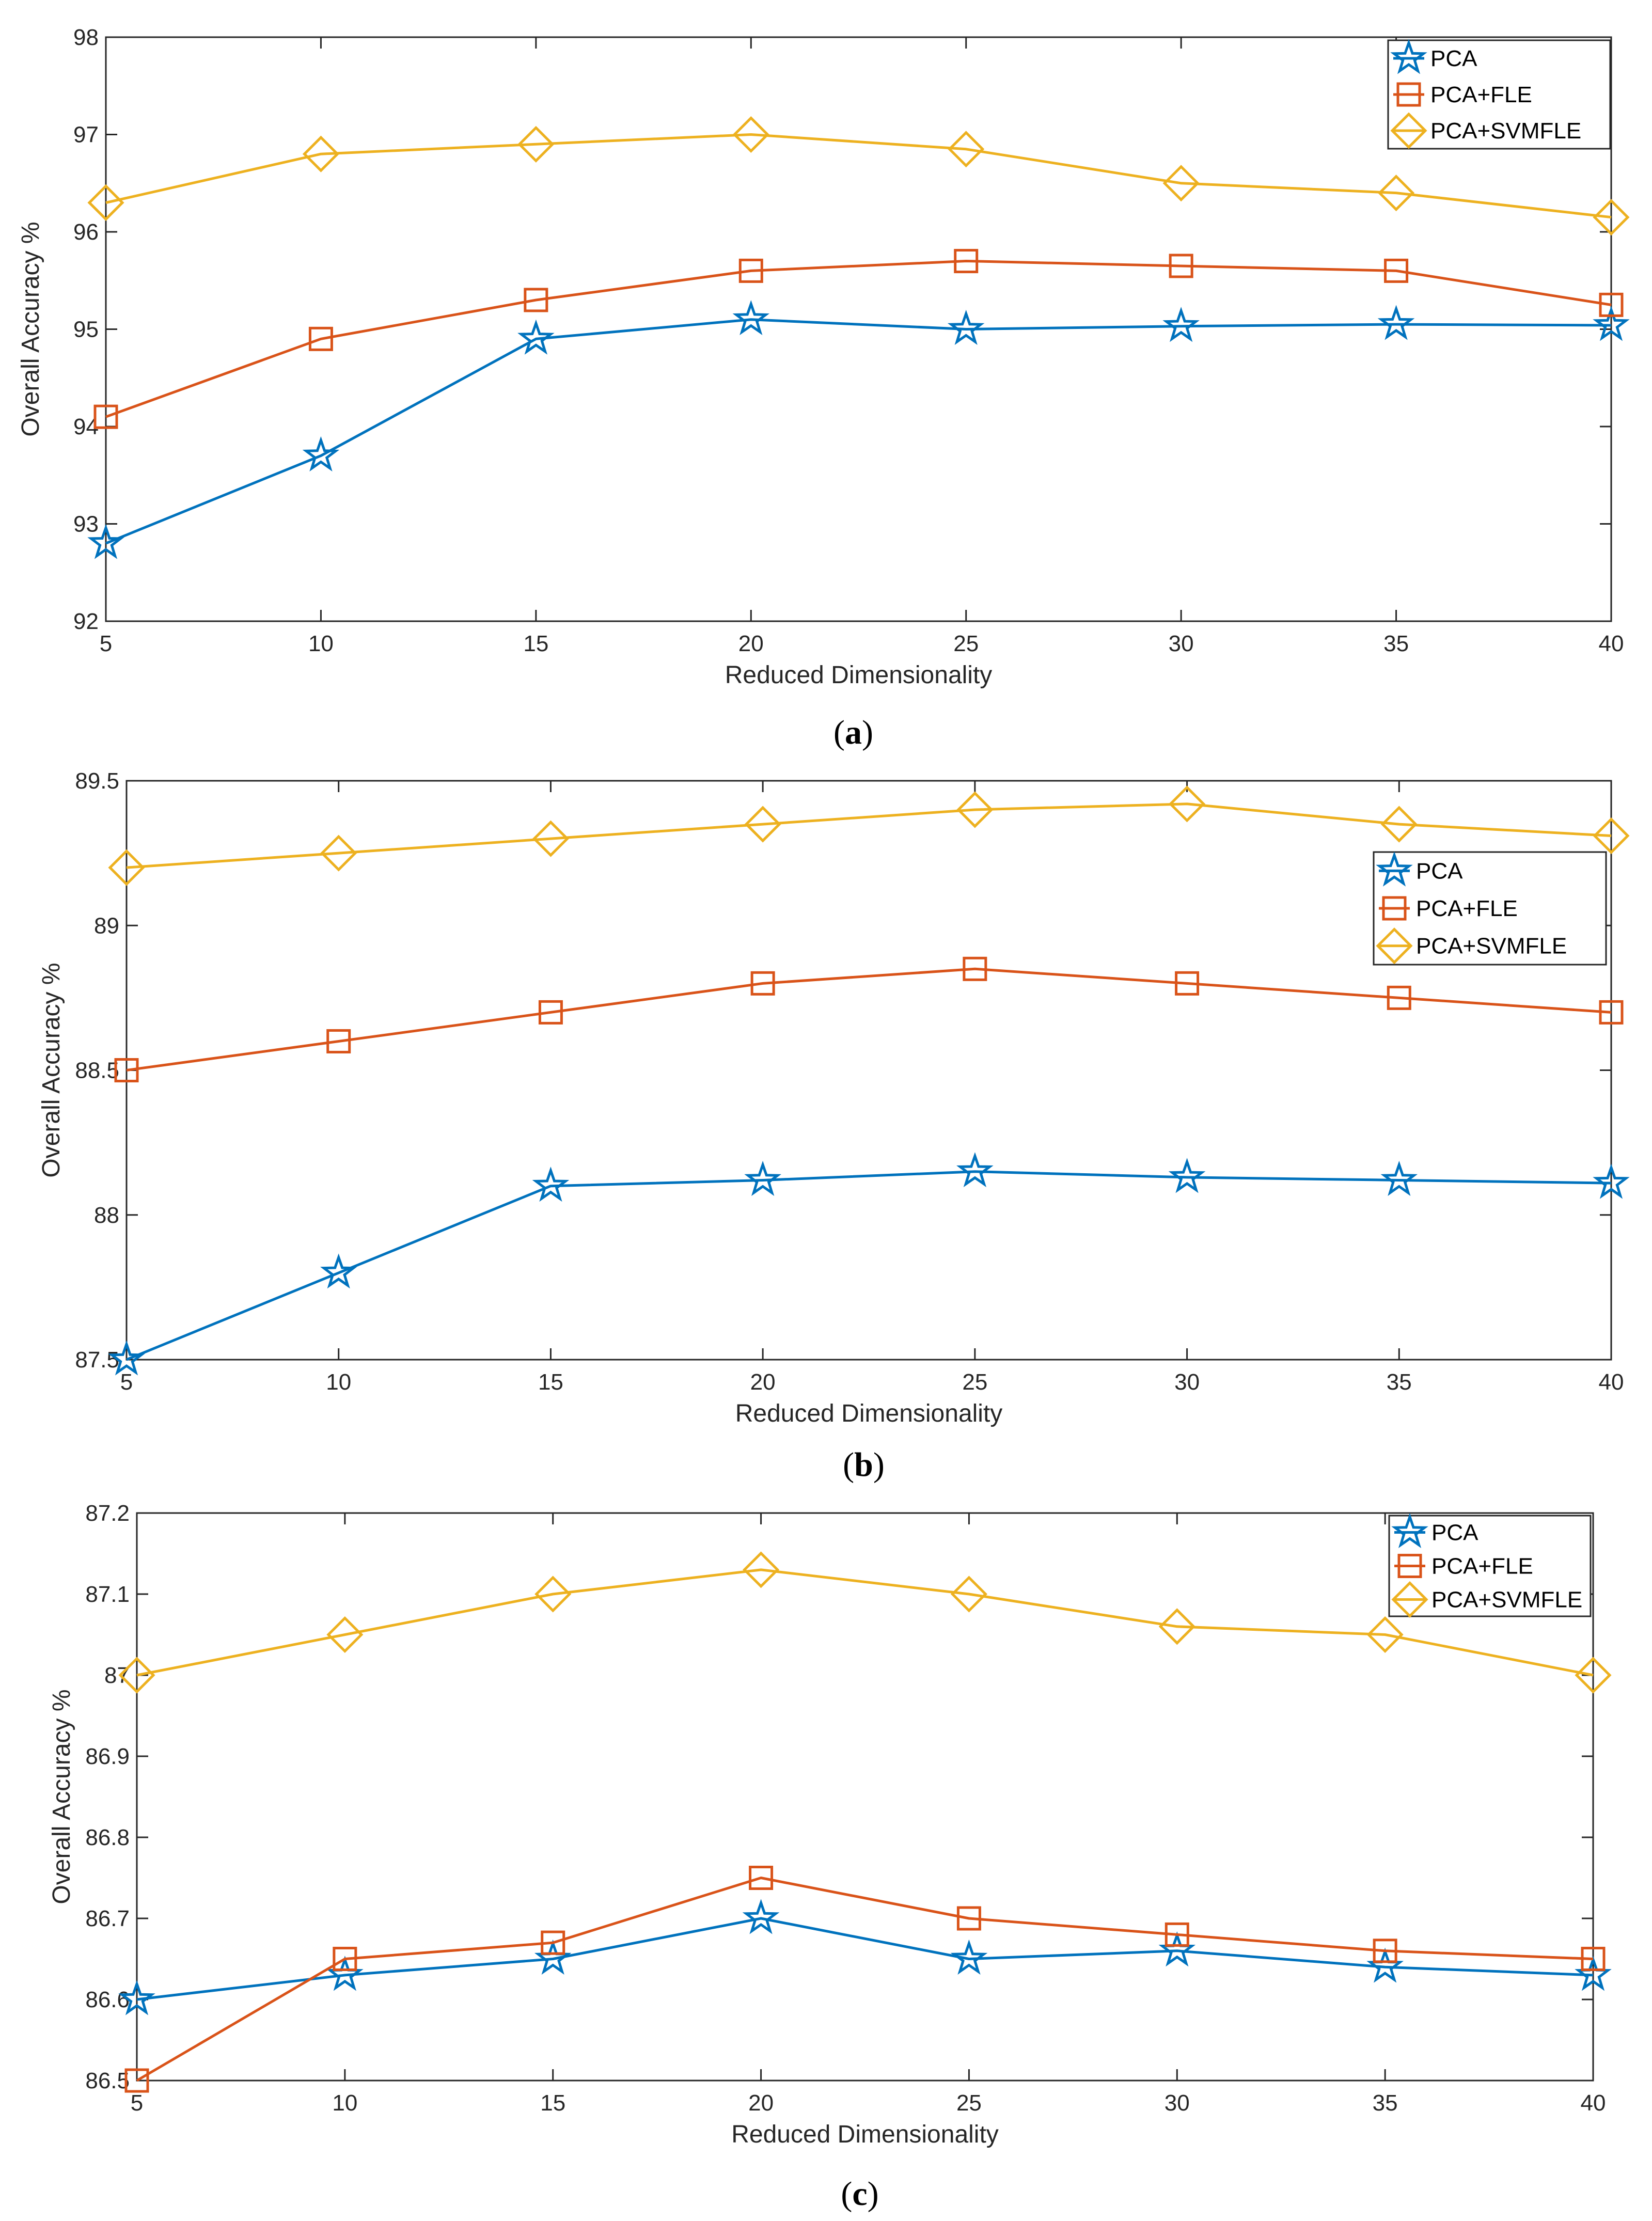 The image size is (1652, 2221). What do you see at coordinates (97, 781) in the screenshot?
I see `chart-b-ytick-label: 89.5` at bounding box center [97, 781].